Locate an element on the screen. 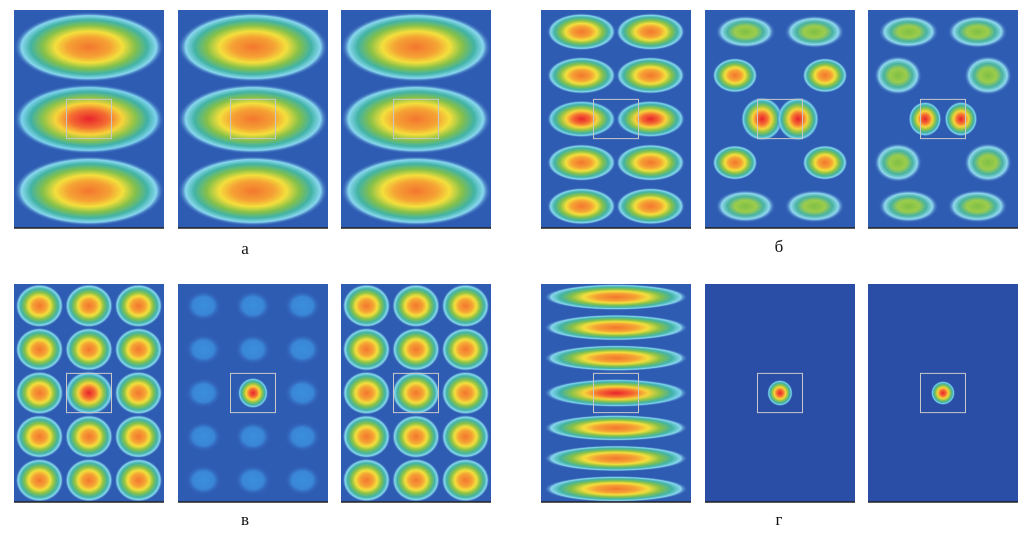 The image size is (1030, 546). map-background is located at coordinates (943, 119).